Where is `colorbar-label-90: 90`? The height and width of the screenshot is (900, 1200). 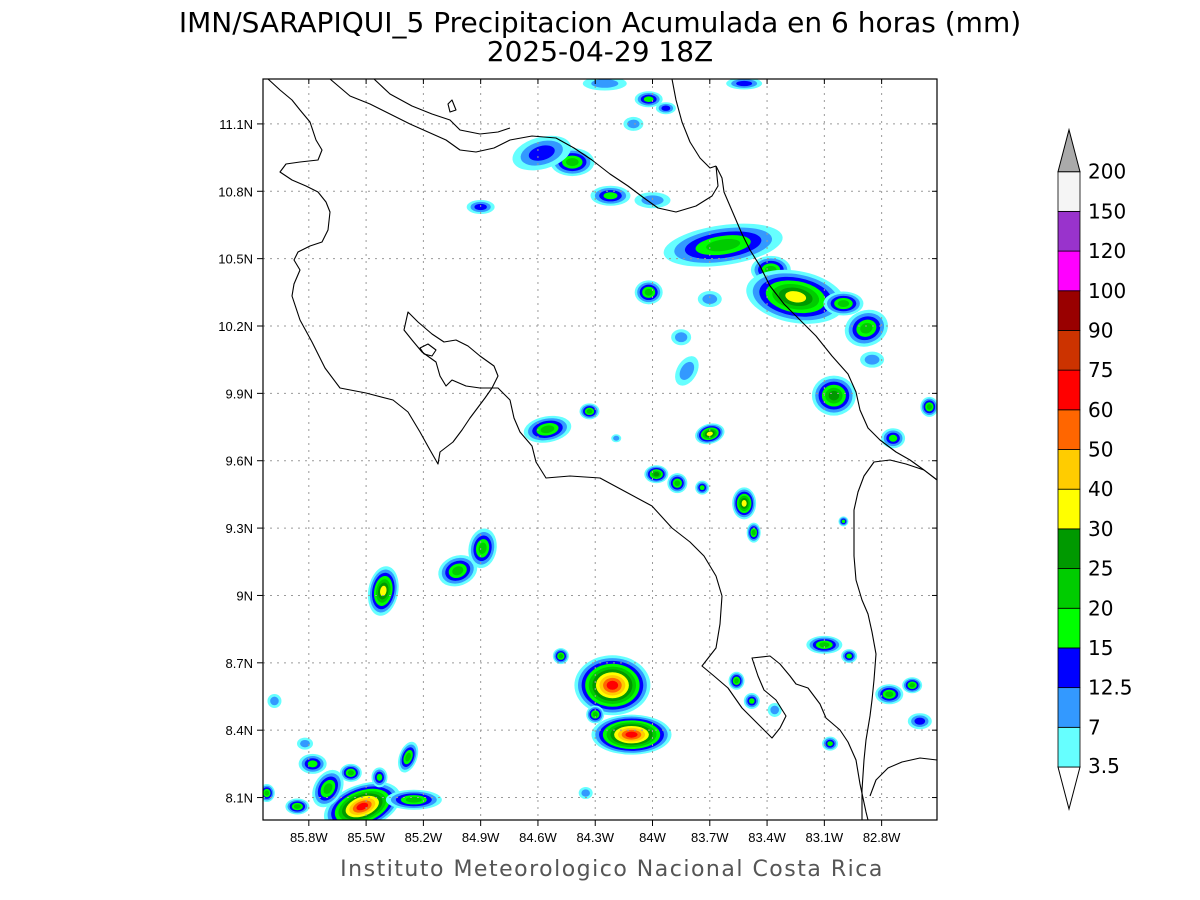 colorbar-label-90: 90 is located at coordinates (1100, 330).